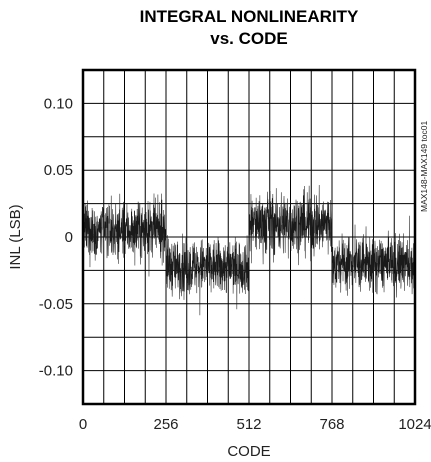 The width and height of the screenshot is (431, 462). I want to click on x-tick-label: 768, so click(331, 424).